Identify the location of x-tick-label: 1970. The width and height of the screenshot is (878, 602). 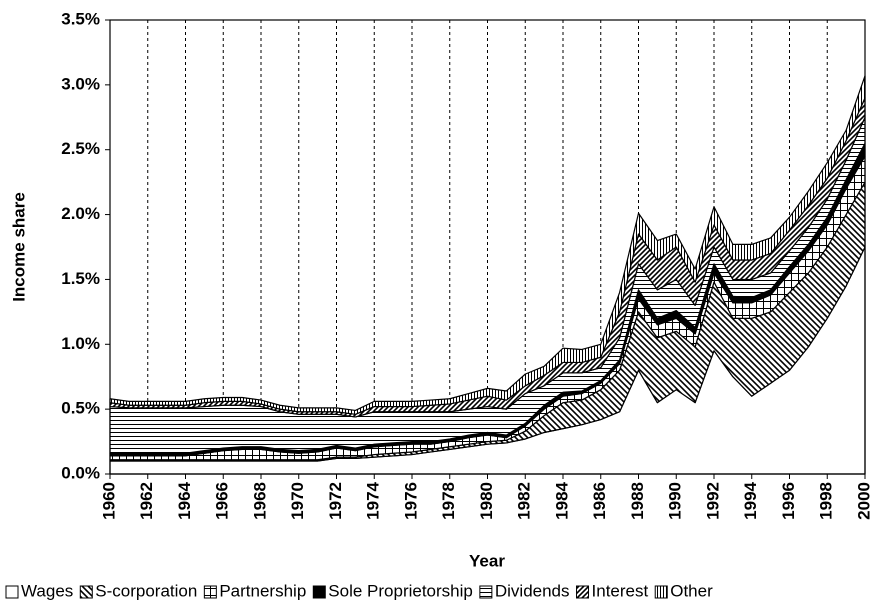
(297, 501).